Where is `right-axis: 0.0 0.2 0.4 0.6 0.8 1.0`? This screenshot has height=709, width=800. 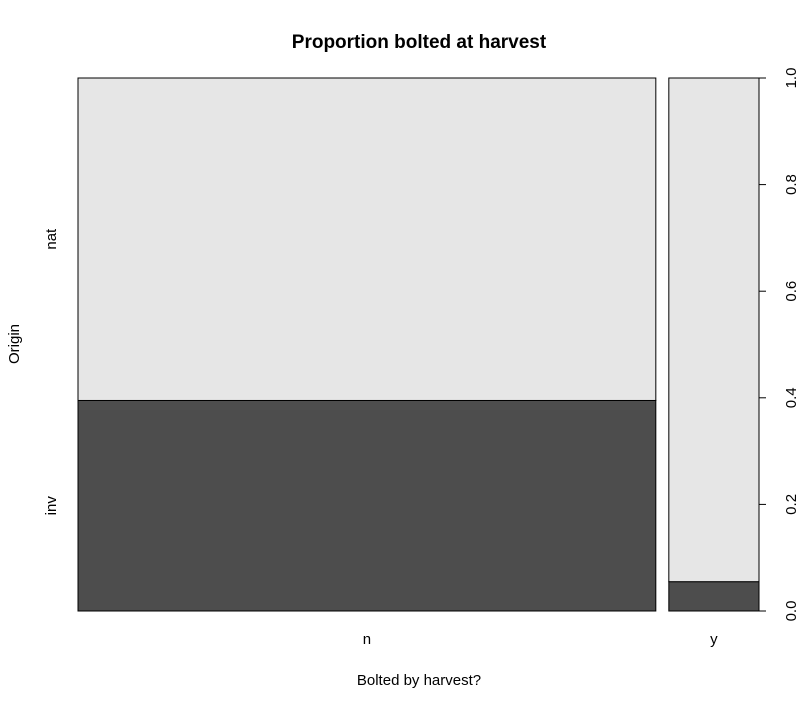 right-axis: 0.0 0.2 0.4 0.6 0.8 1.0 is located at coordinates (779, 345).